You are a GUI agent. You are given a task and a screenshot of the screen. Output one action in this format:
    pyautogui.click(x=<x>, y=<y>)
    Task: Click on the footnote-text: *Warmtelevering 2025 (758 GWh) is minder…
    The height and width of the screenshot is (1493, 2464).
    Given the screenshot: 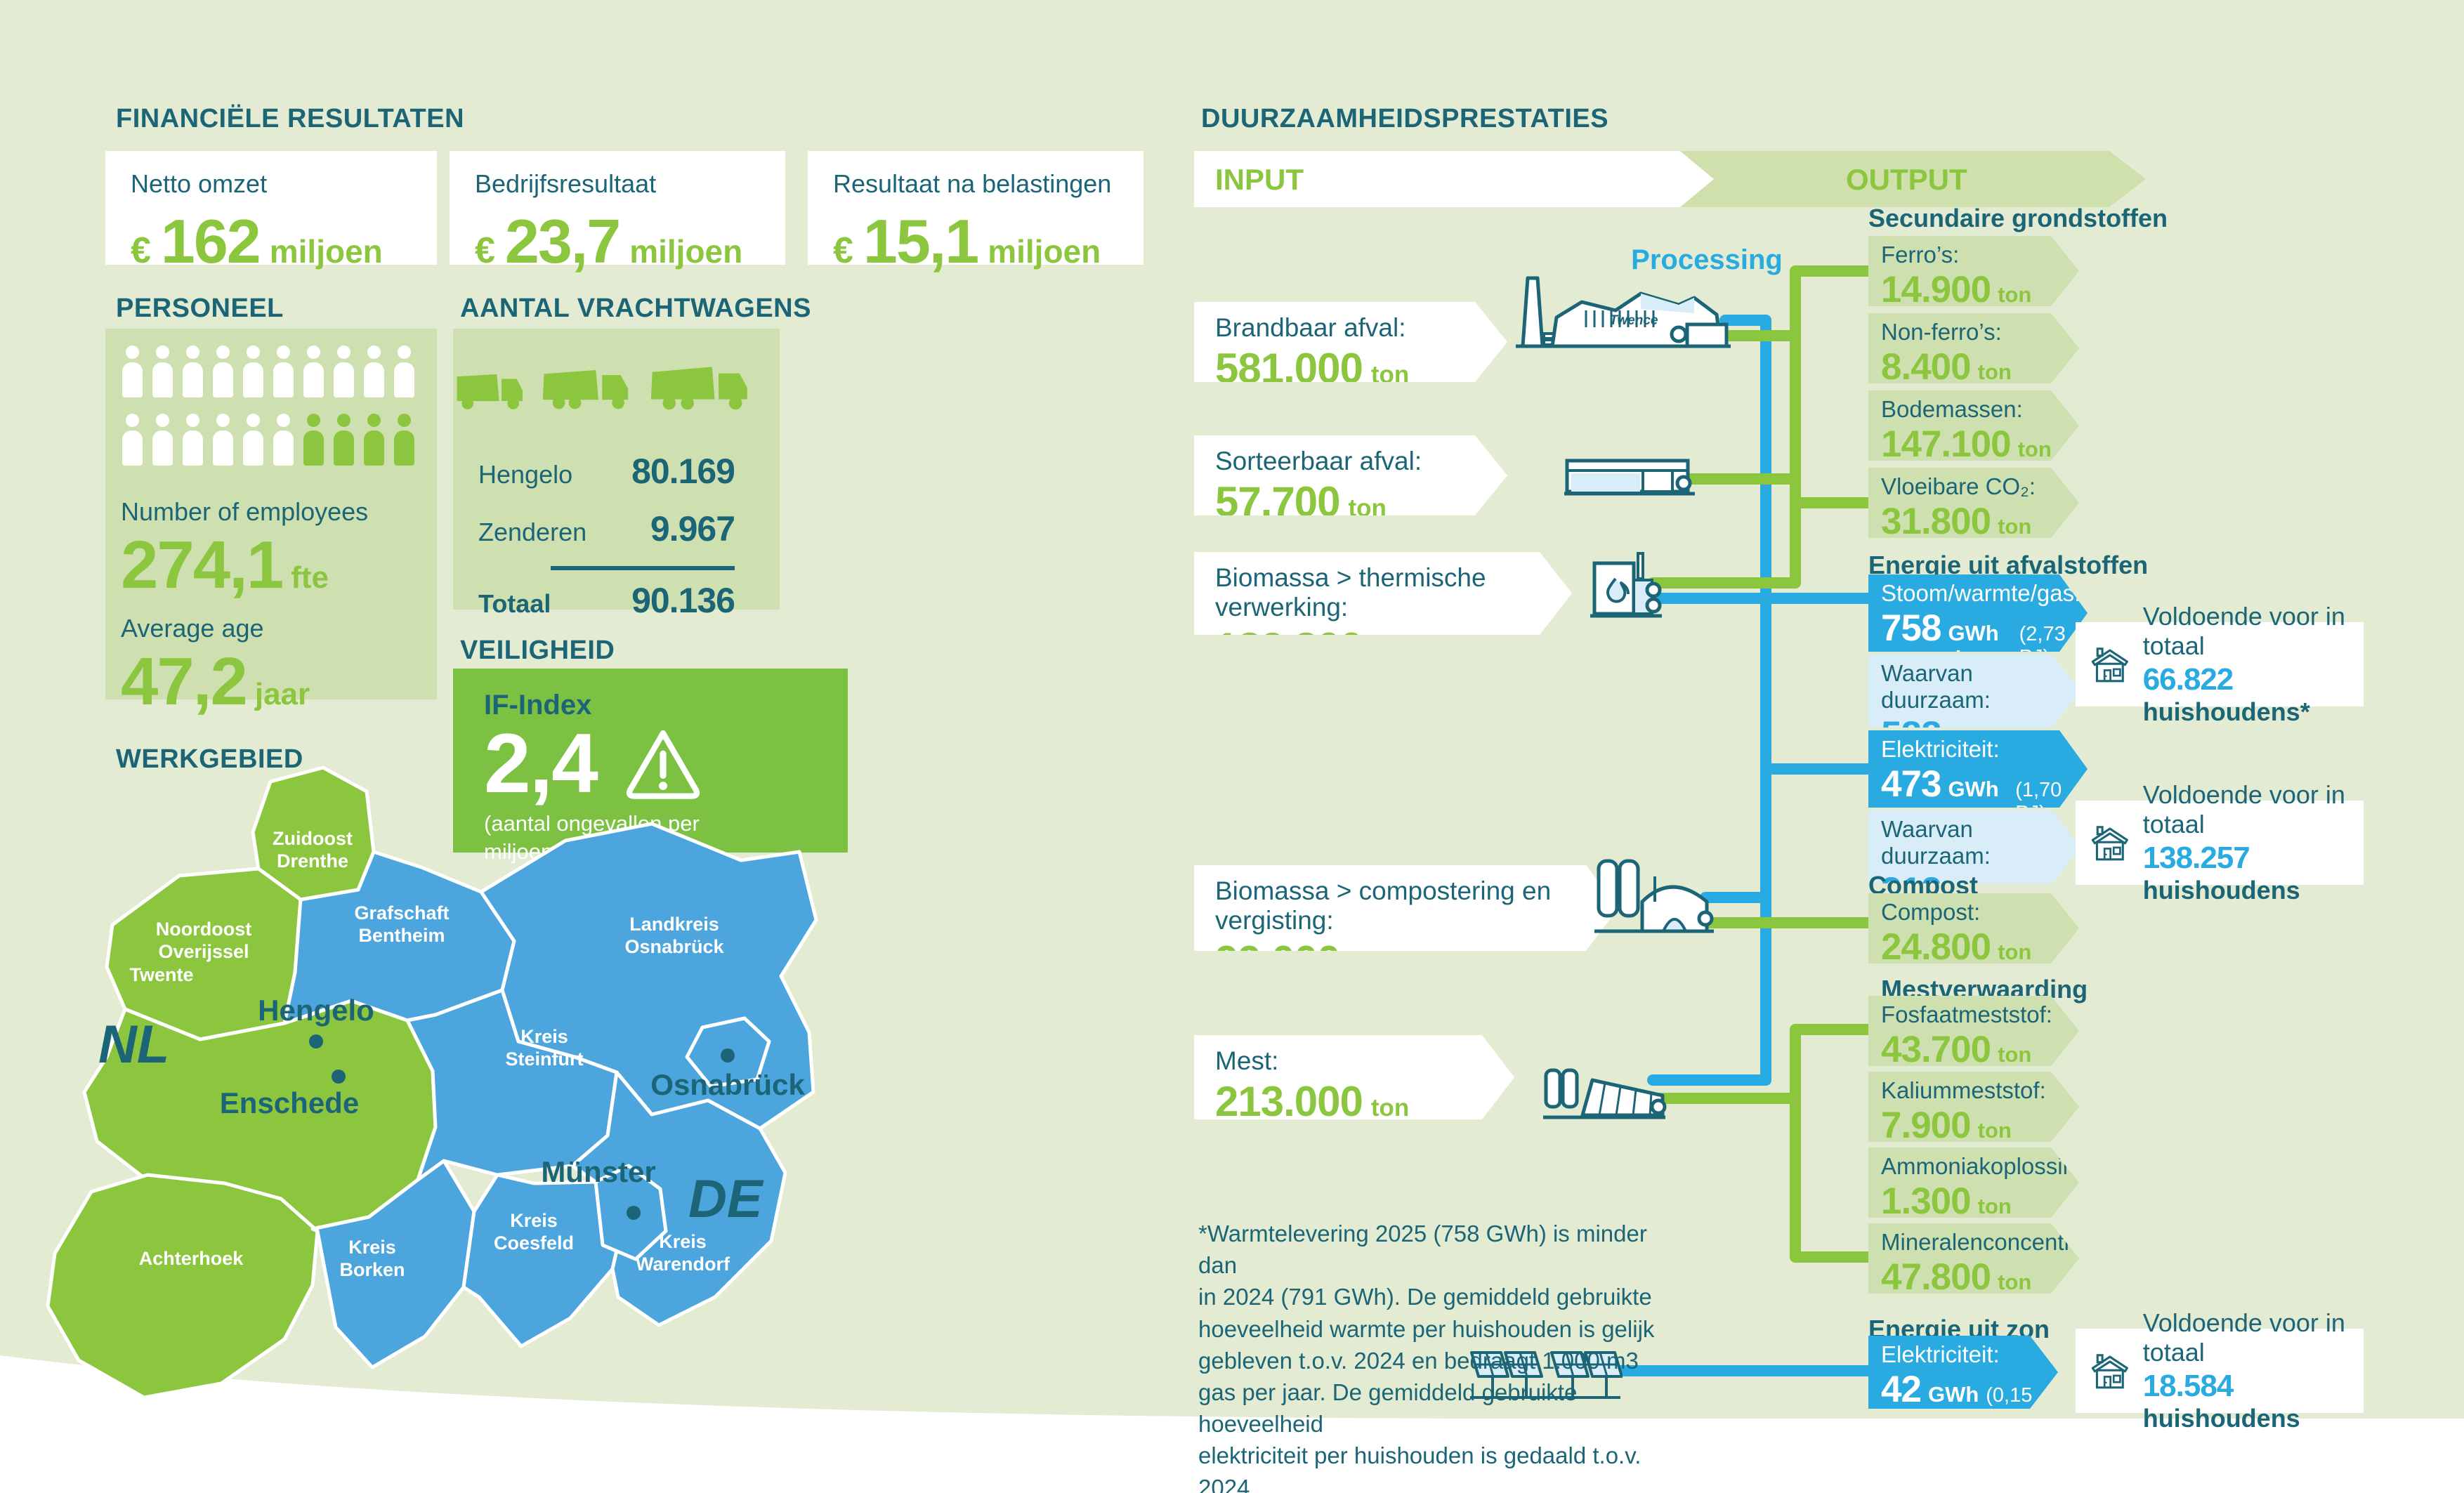 What is the action you would take?
    pyautogui.click(x=1426, y=1357)
    